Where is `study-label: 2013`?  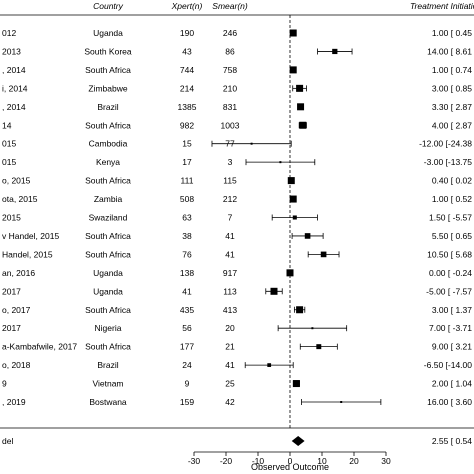 study-label: 2013 is located at coordinates (11, 51).